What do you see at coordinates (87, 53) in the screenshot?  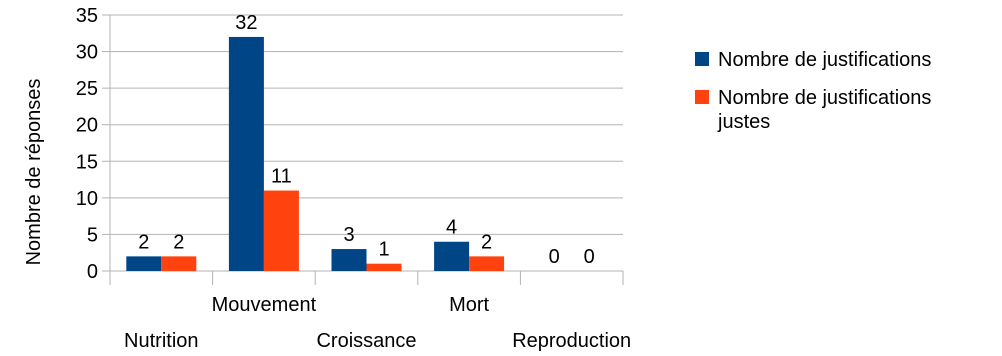 I see `y-tick-label: 30` at bounding box center [87, 53].